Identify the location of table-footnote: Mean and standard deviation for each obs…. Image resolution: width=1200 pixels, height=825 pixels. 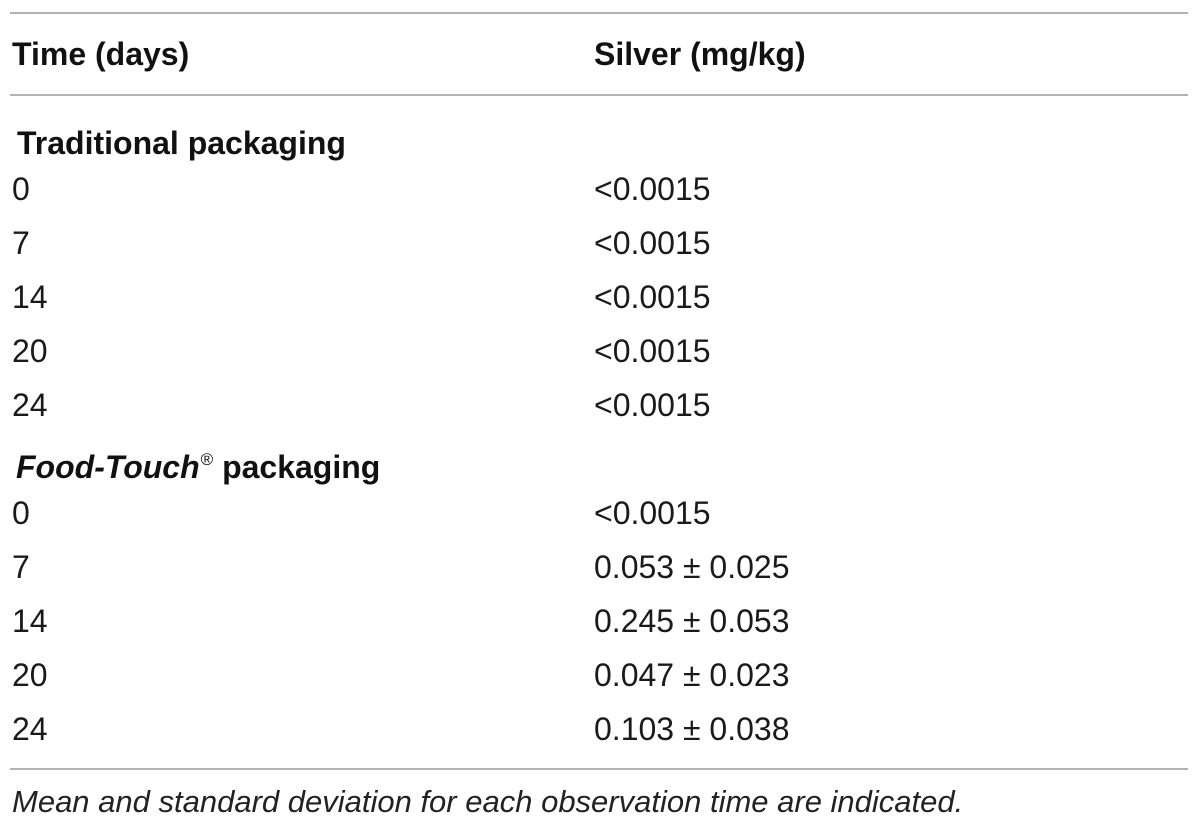
(488, 801).